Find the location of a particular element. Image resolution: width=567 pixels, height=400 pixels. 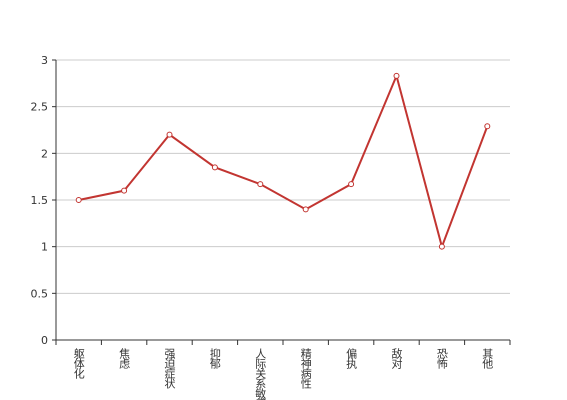

y-tick-label: 2.5 is located at coordinates (40, 107).